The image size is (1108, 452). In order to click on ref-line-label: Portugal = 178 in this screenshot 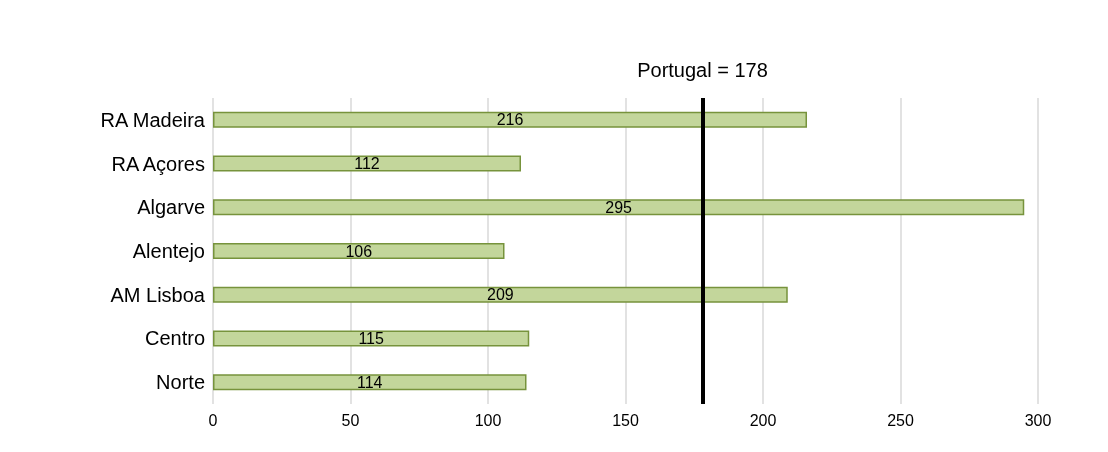, I will do `click(702, 70)`.